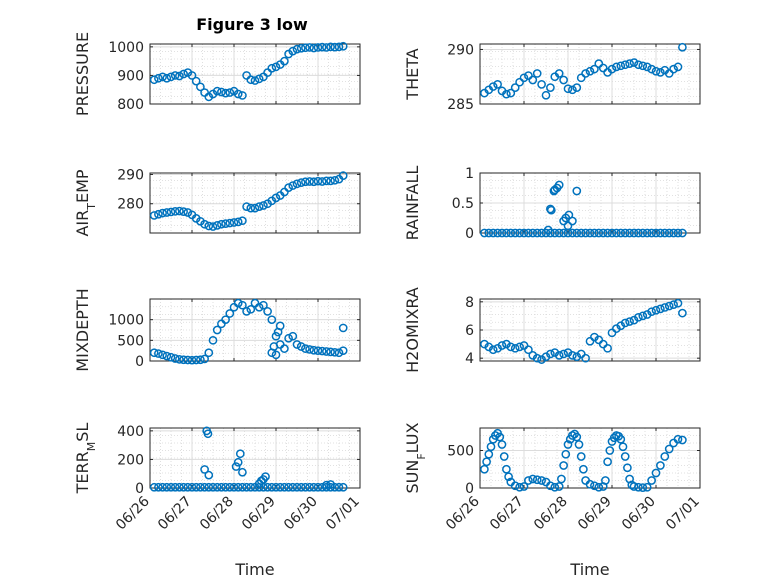 The width and height of the screenshot is (778, 583). Describe the element at coordinates (552, 330) in the screenshot. I see `subplot-h2omixra: 4 6 8 H2OMIXRA` at that location.